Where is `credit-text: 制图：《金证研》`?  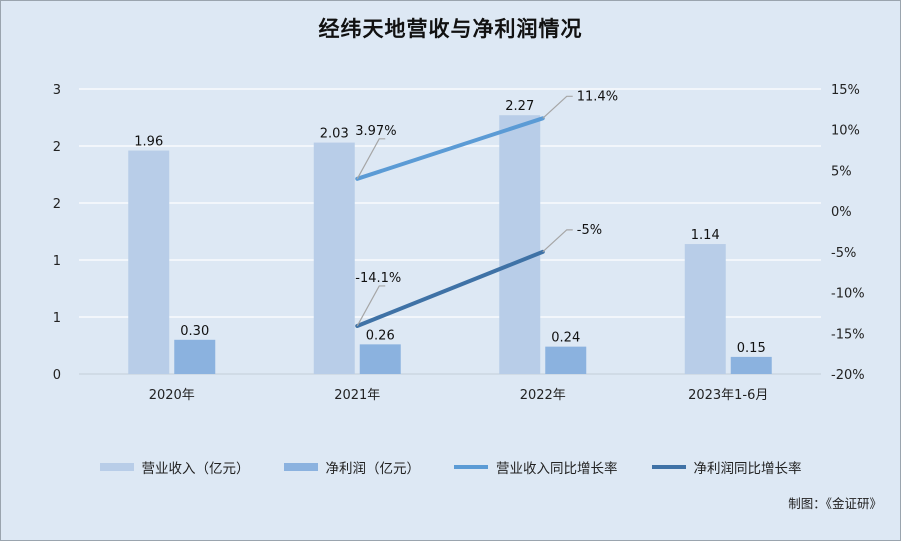 credit-text: 制图：《金证研》 is located at coordinates (835, 503).